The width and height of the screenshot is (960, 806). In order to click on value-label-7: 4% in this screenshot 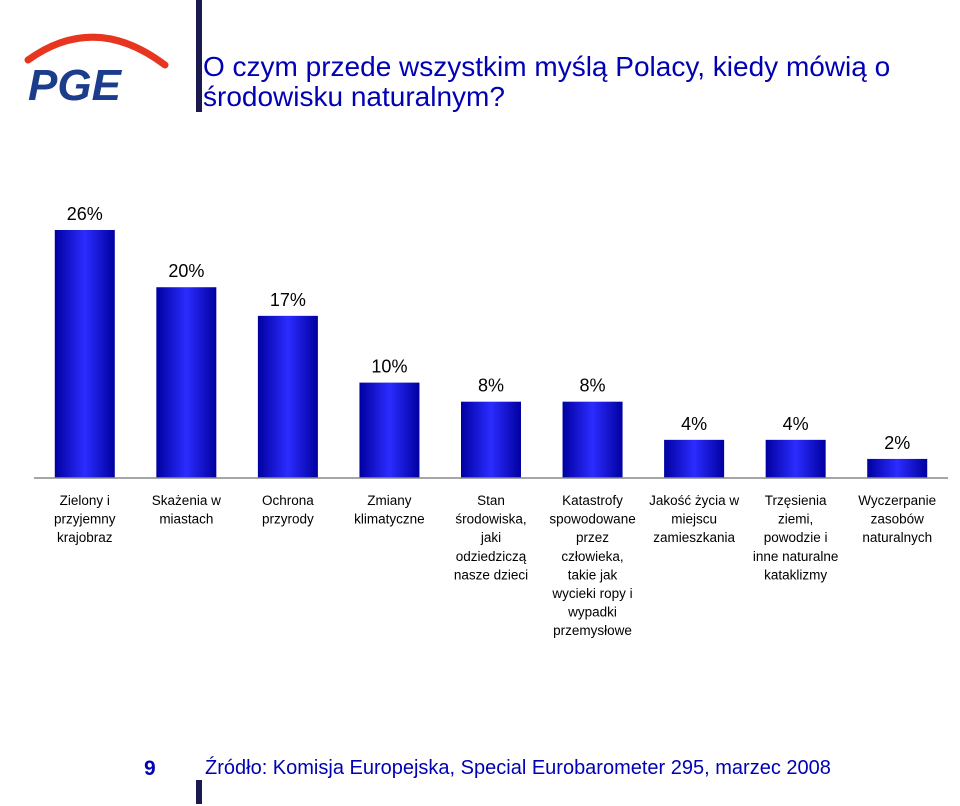, I will do `click(694, 424)`.